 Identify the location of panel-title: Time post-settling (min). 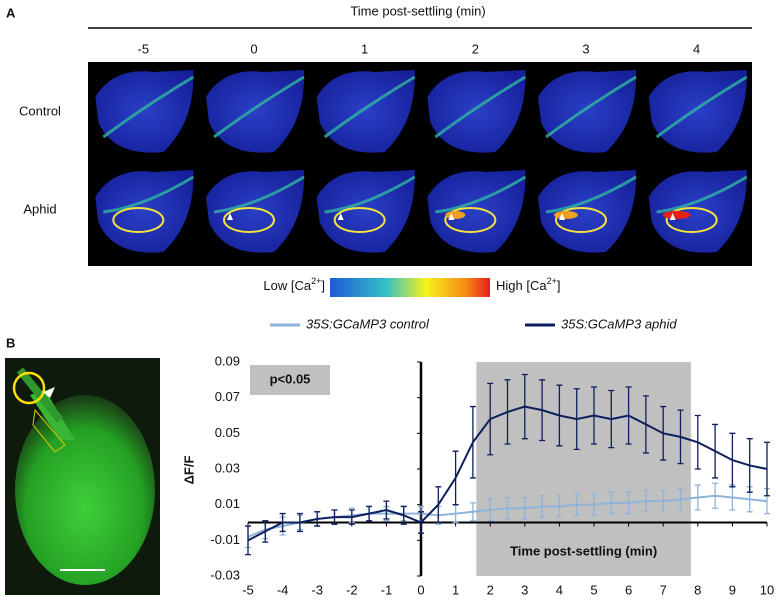
(417, 10).